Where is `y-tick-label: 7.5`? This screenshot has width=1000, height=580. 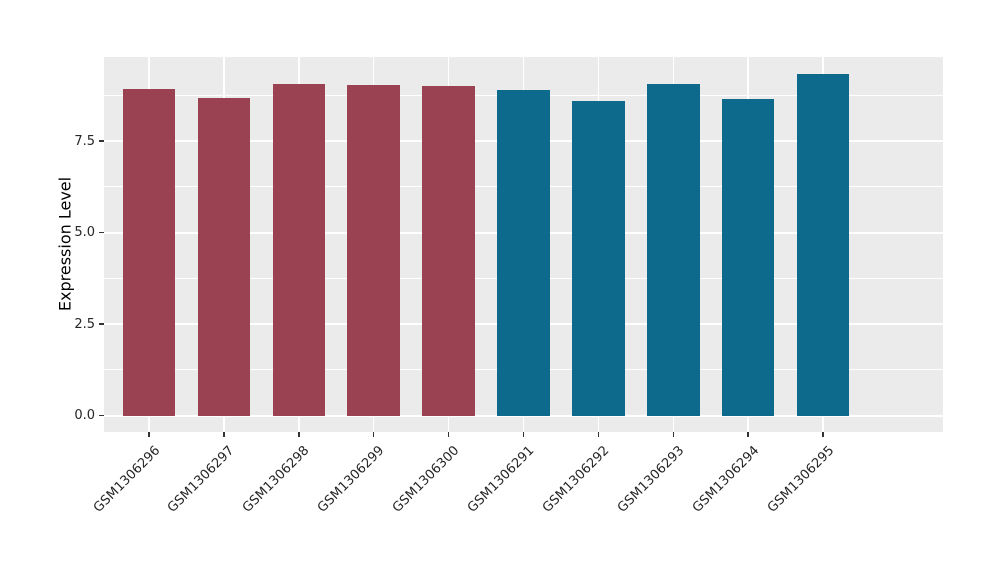 y-tick-label: 7.5 is located at coordinates (84, 141).